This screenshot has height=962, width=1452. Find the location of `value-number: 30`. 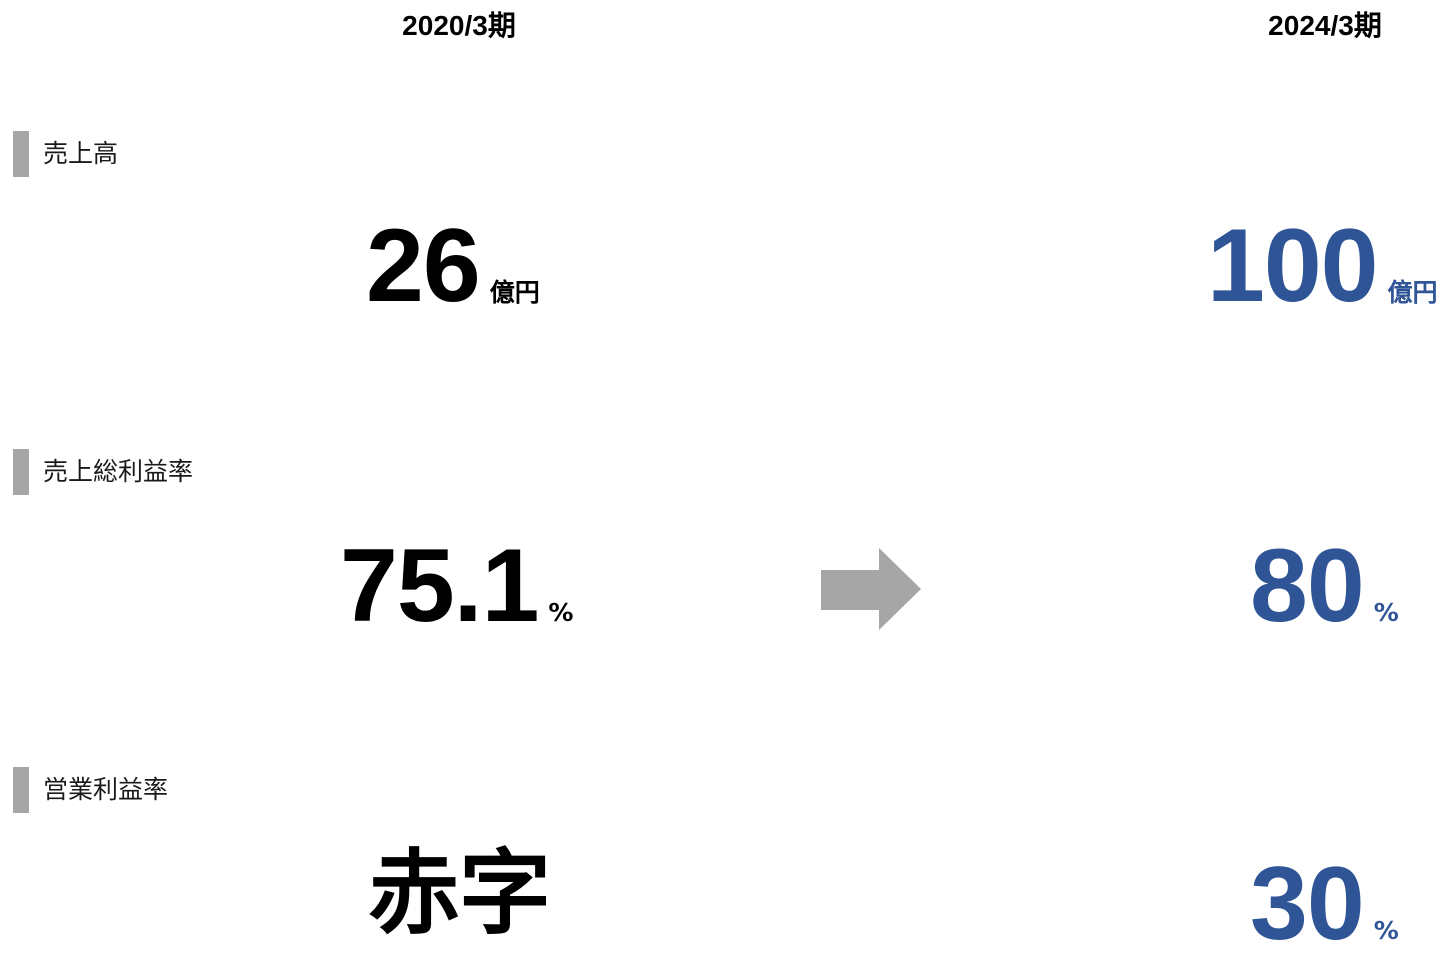

value-number: 30 is located at coordinates (1307, 904).